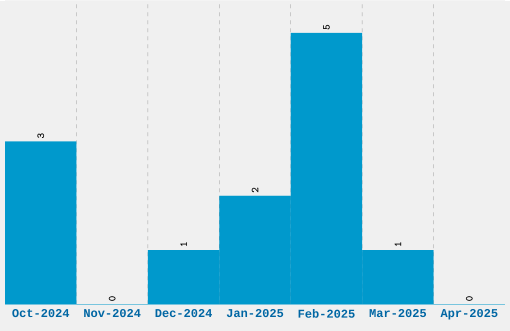 This screenshot has height=331, width=510. What do you see at coordinates (326, 27) in the screenshot?
I see `data-label: 5` at bounding box center [326, 27].